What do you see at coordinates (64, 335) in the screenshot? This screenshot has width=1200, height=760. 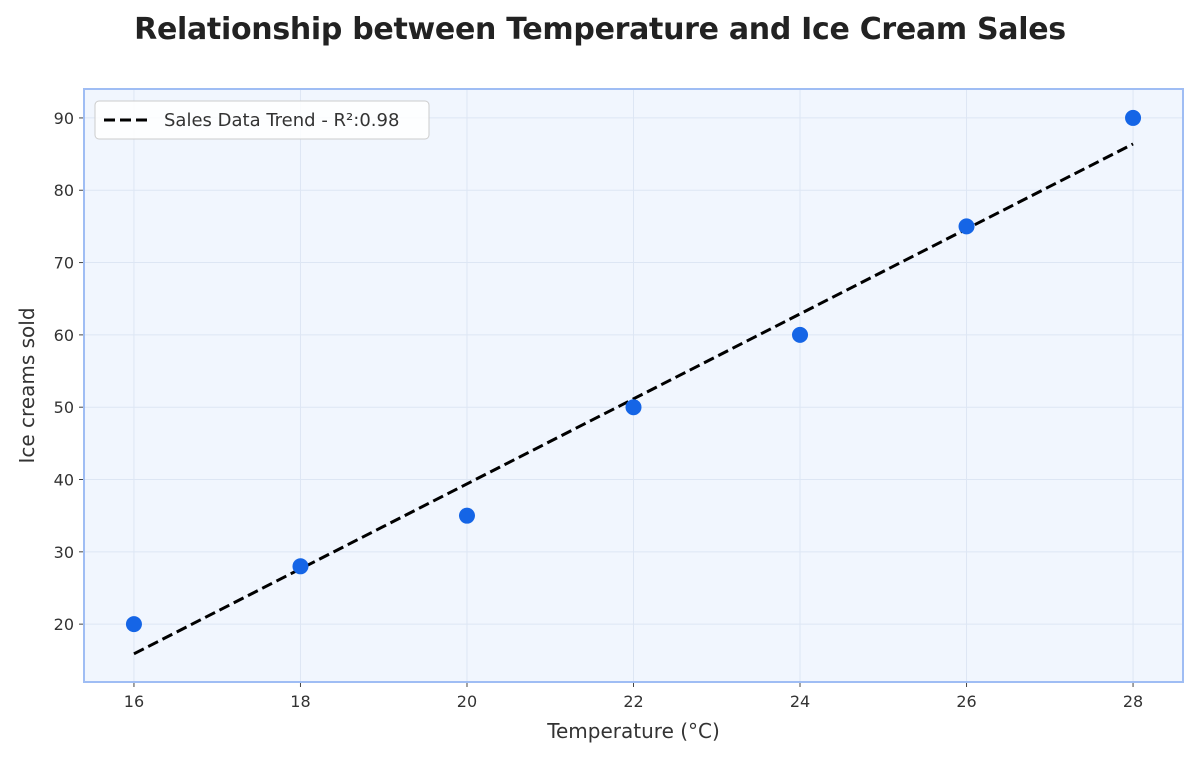 I see `y-tick-label: 60` at bounding box center [64, 335].